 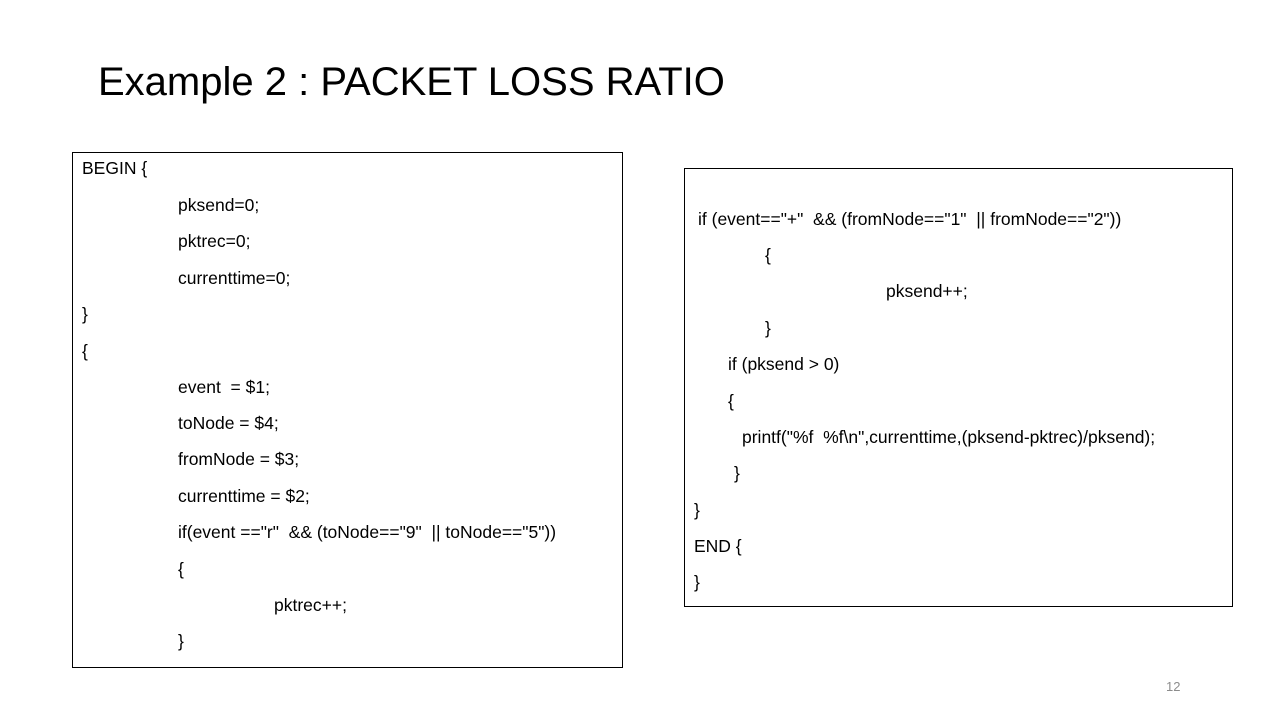 I want to click on code-line-currenttime-init: currenttime=0;, so click(x=234, y=278).